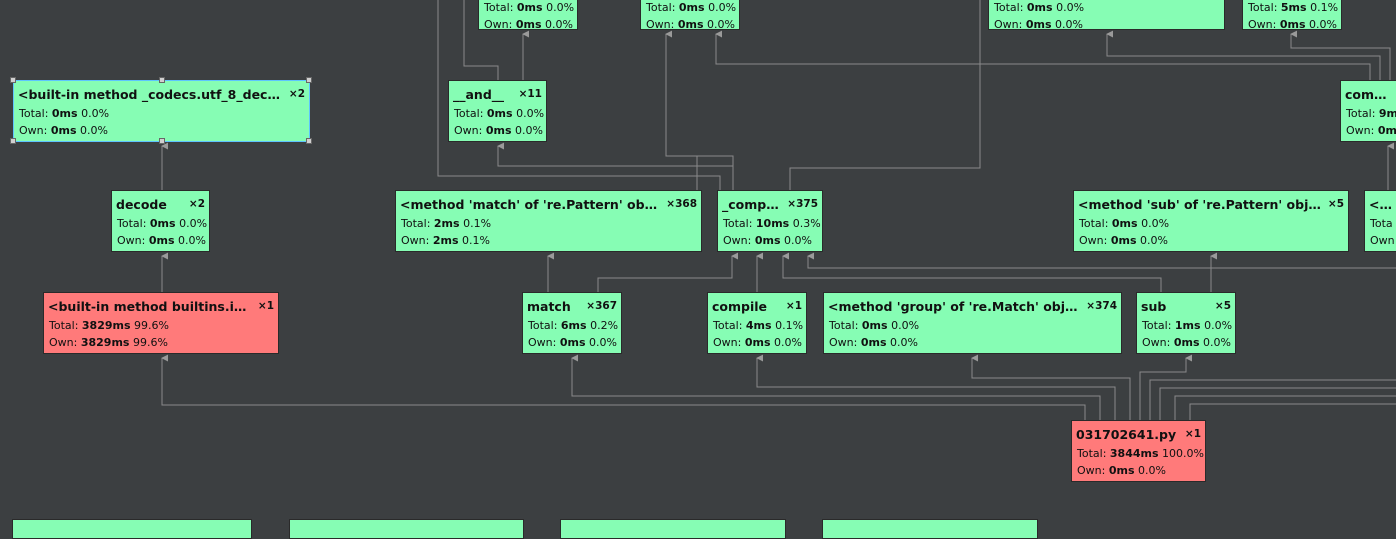 The height and width of the screenshot is (539, 1396). I want to click on node-header: decode ×2, so click(160, 204).